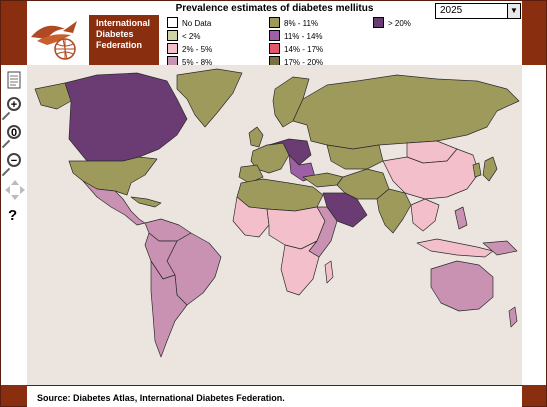 The width and height of the screenshot is (547, 407). I want to click on region-alaska, so click(53, 96).